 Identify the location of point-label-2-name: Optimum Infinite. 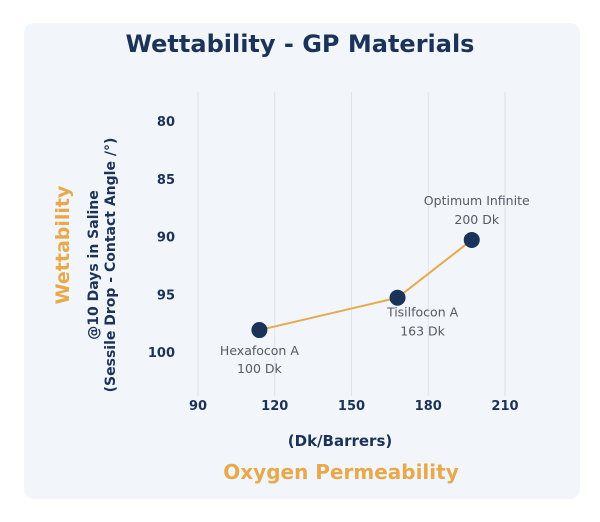
(477, 200).